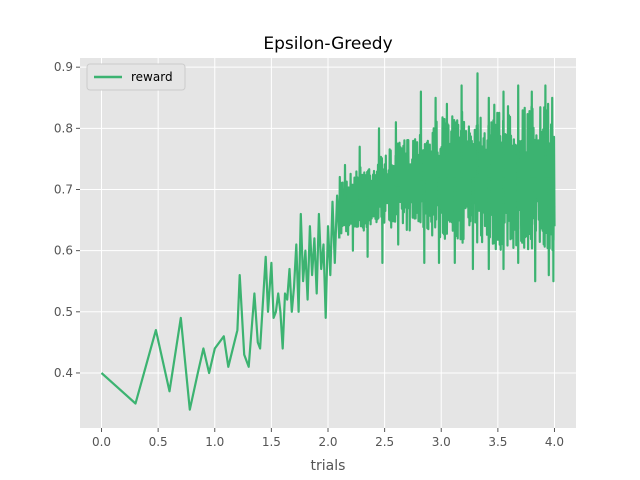 The image size is (640, 480). I want to click on x-tick-label: 3.0, so click(441, 442).